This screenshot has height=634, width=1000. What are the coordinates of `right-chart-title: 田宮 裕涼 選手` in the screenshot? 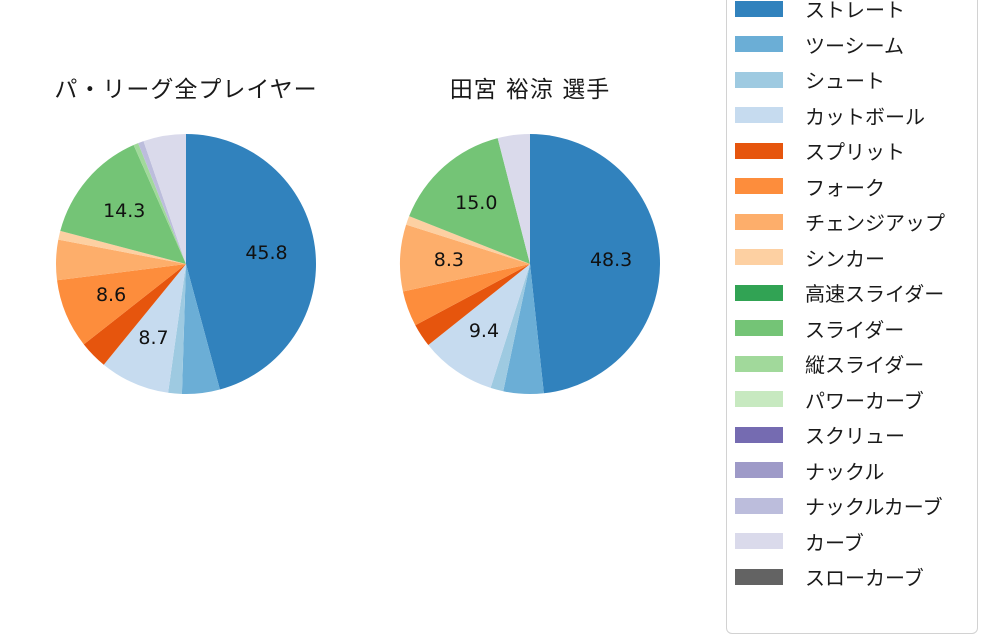 It's located at (530, 90).